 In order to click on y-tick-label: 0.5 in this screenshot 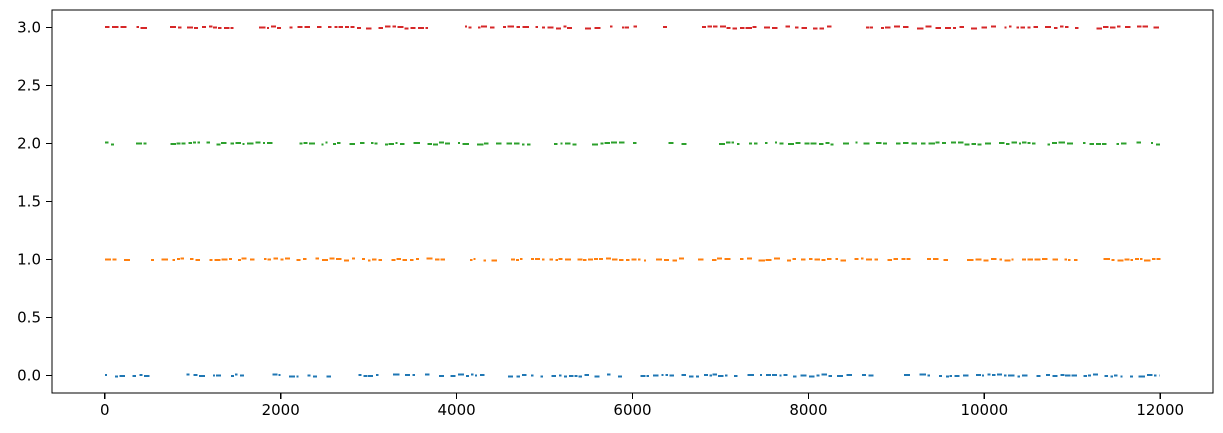, I will do `click(29, 318)`.